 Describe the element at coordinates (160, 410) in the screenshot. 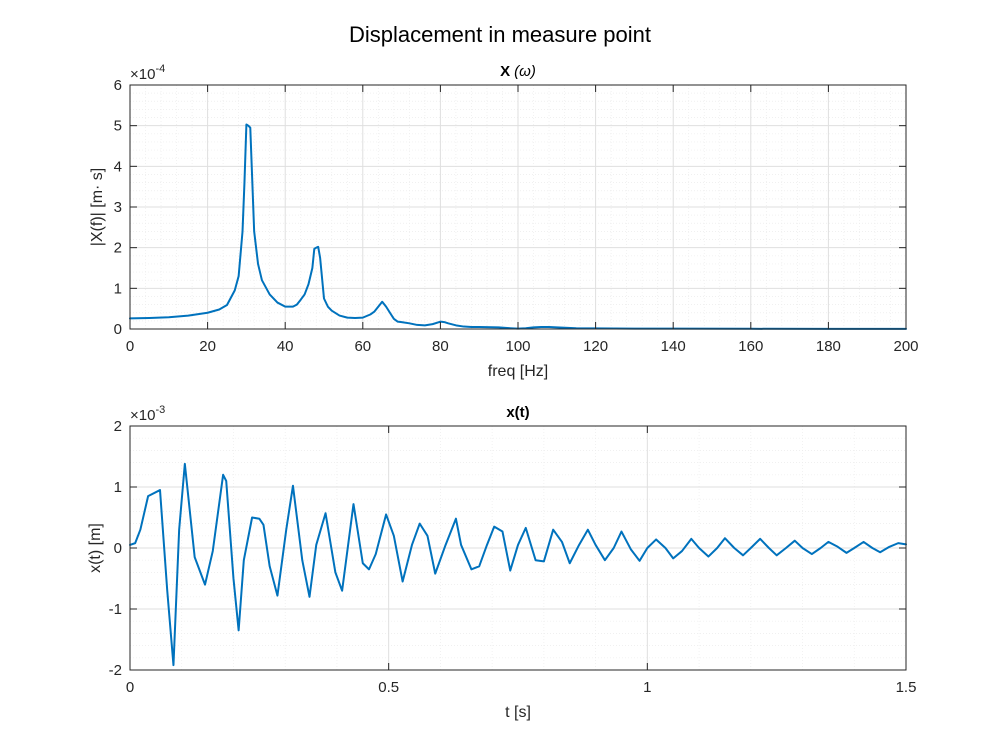

I see `time-exponent-value: -3` at that location.